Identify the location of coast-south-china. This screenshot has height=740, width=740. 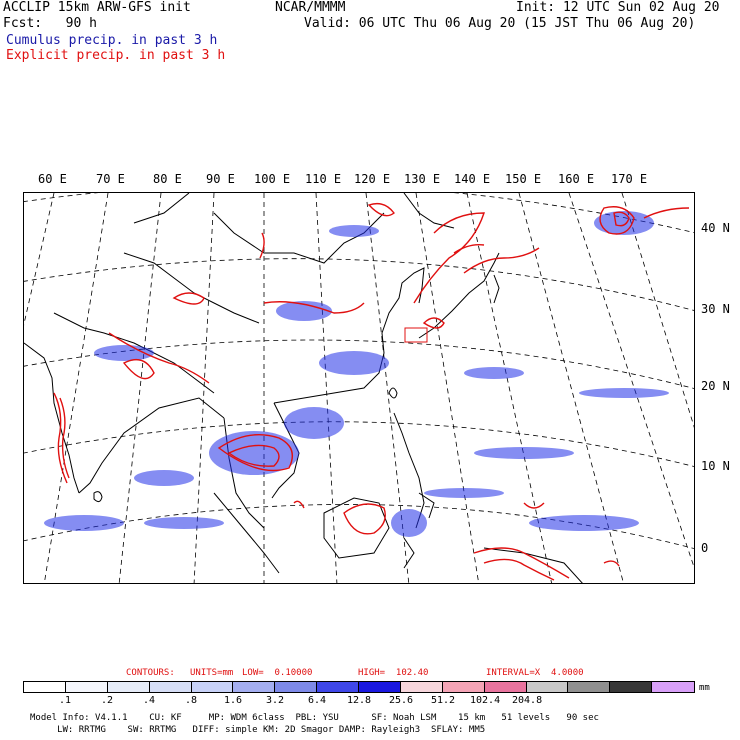
(329, 368).